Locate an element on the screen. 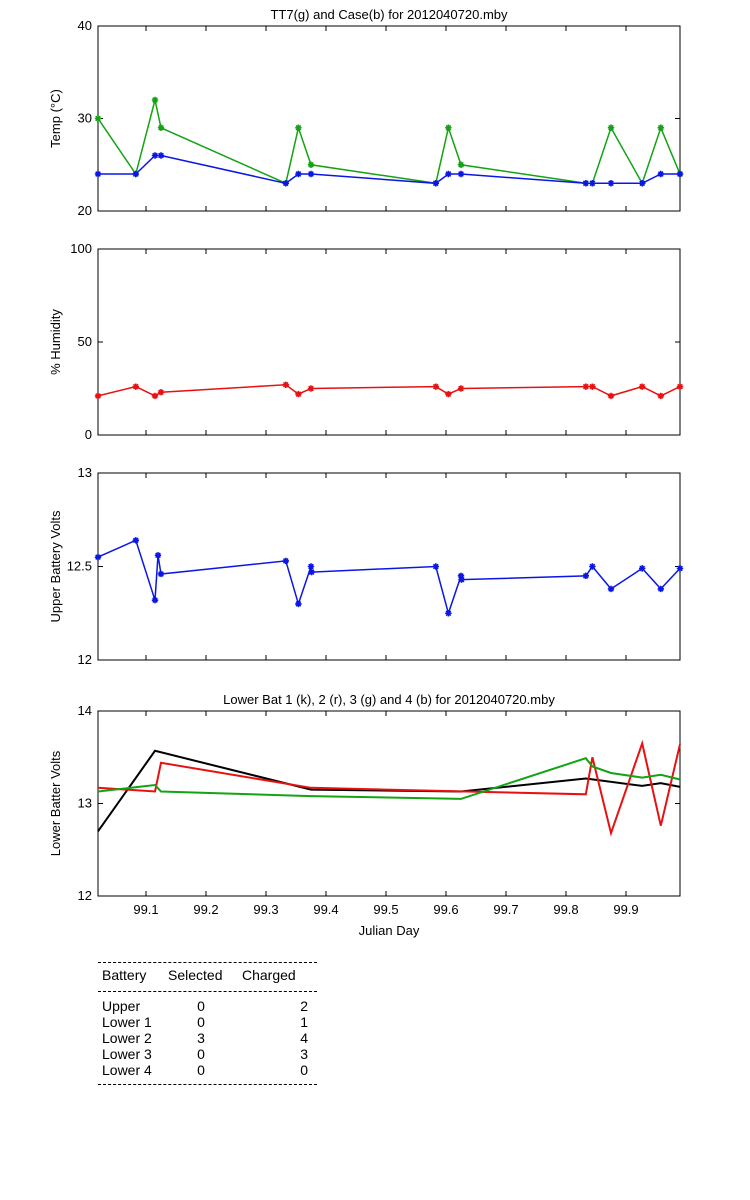  cell-charged: 4 is located at coordinates (304, 1038).